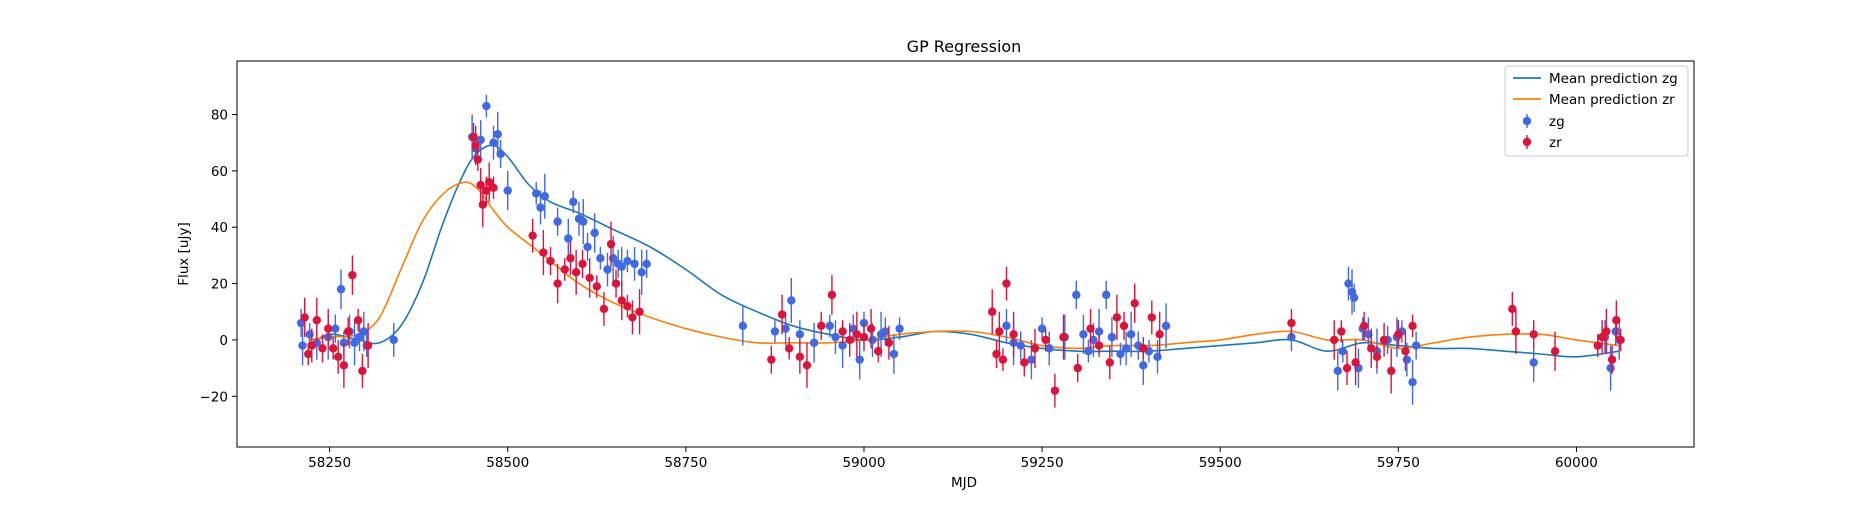 This screenshot has height=505, width=1875. Describe the element at coordinates (1555, 143) in the screenshot. I see `legend-label: zr` at that location.